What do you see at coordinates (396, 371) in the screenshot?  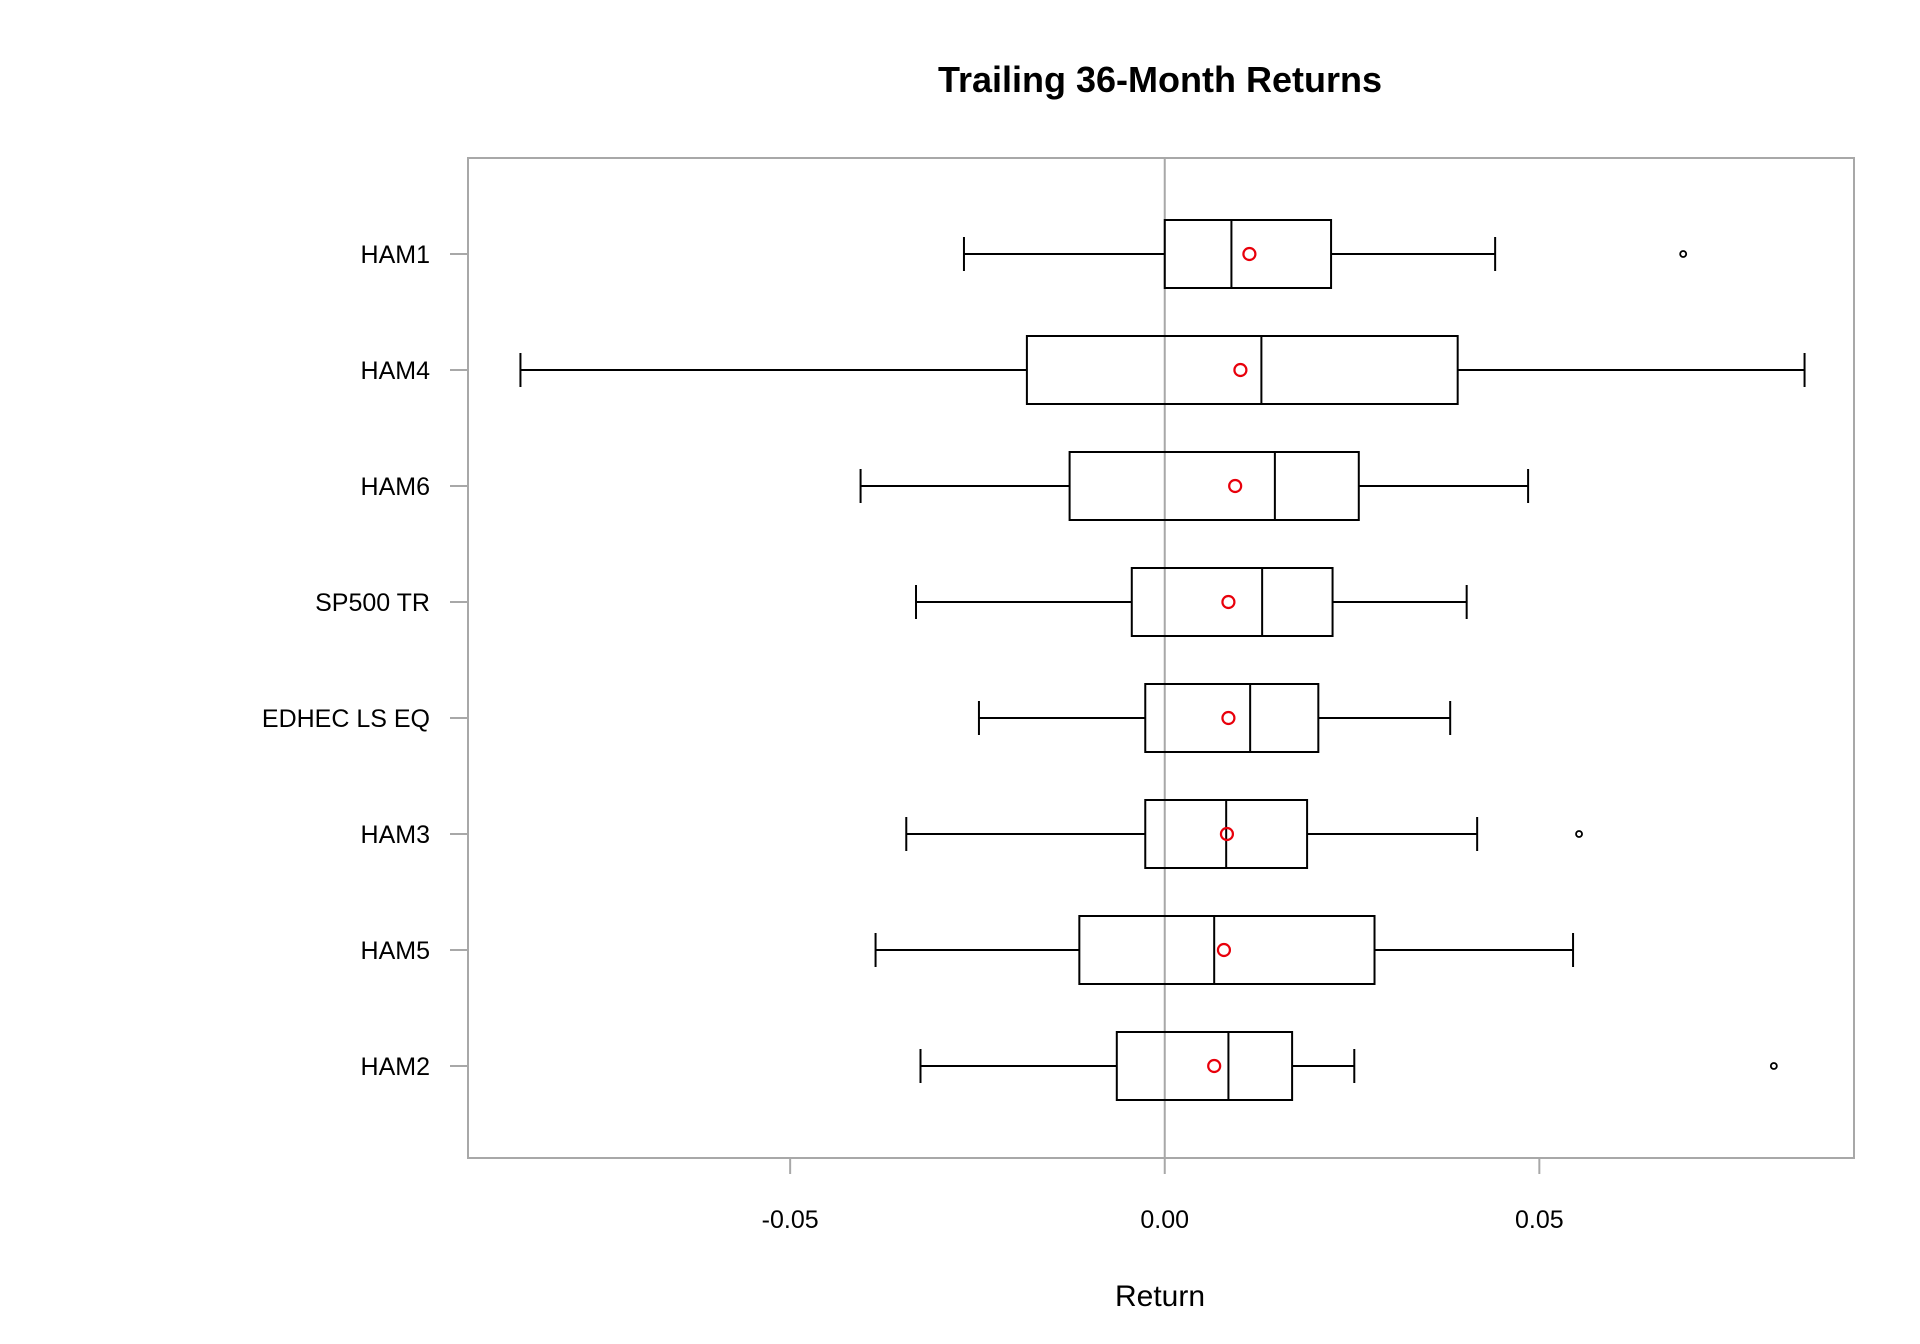 I see `y-tick-label: HAM4` at bounding box center [396, 371].